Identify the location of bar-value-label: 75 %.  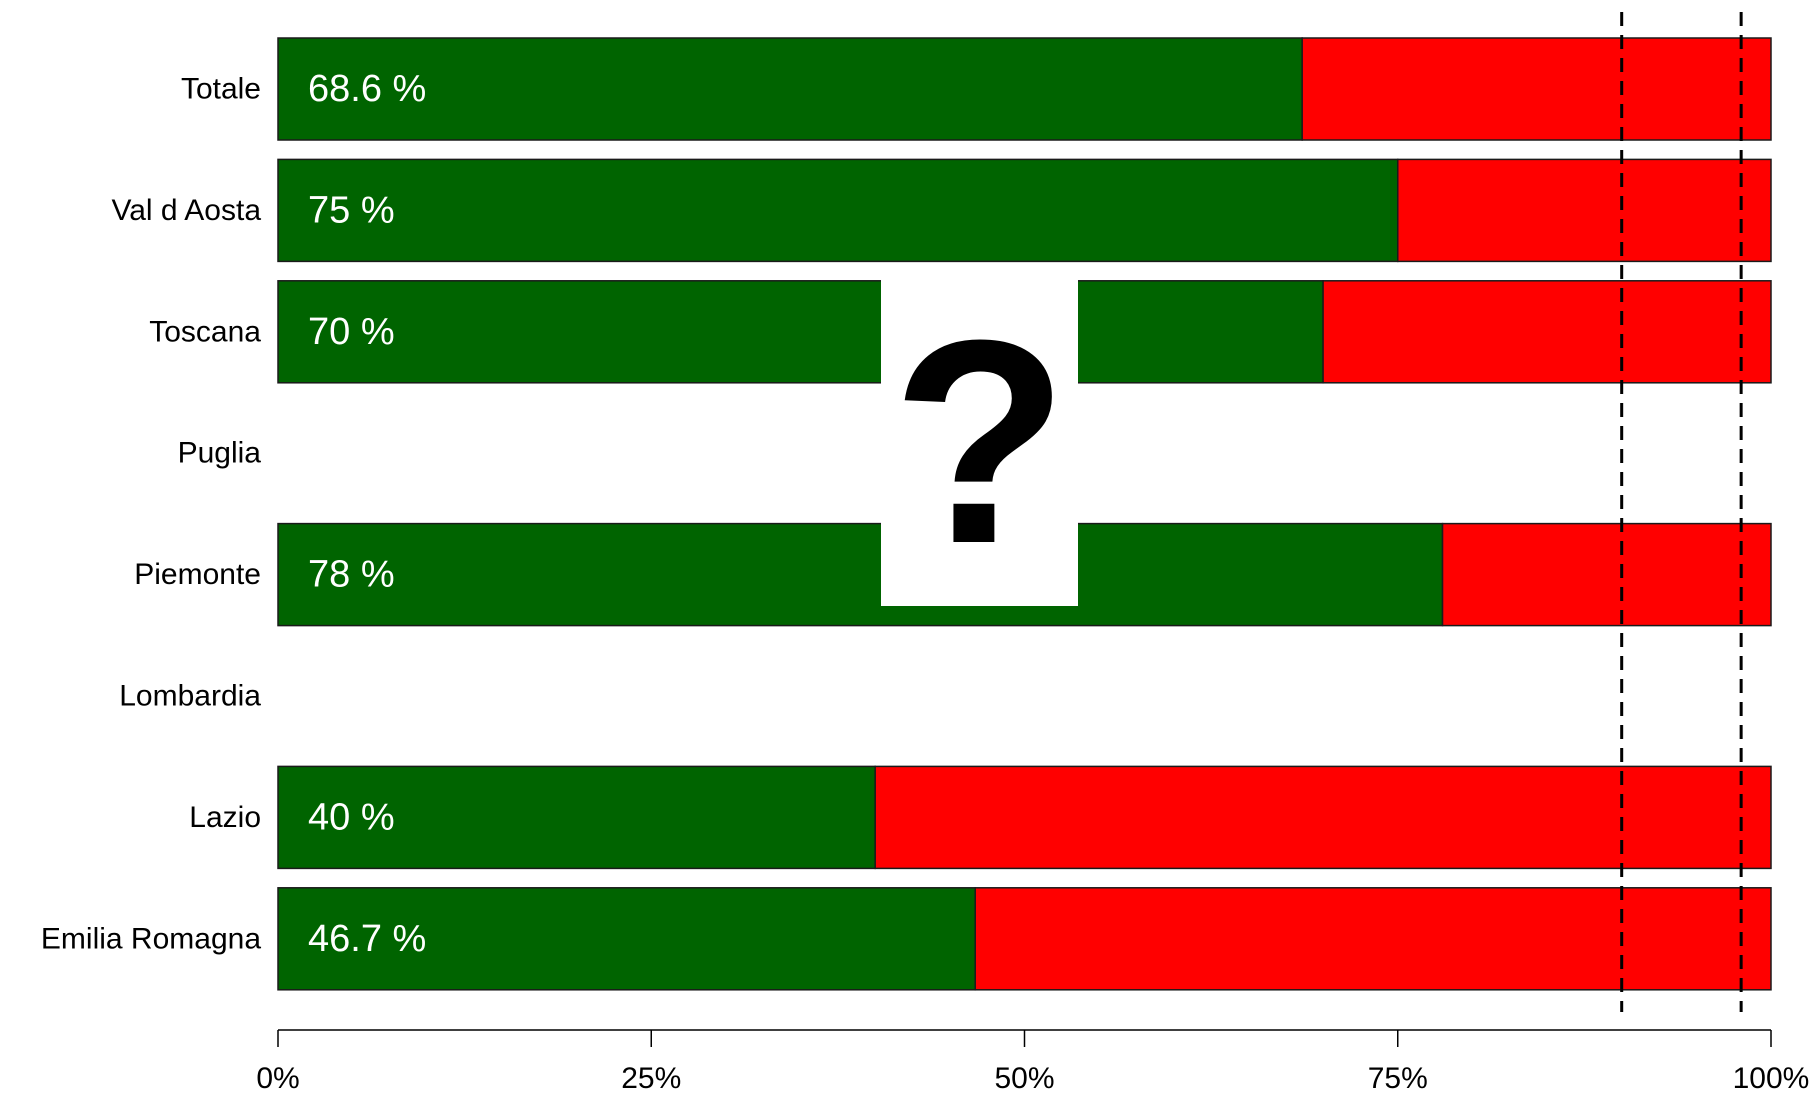
(351, 210).